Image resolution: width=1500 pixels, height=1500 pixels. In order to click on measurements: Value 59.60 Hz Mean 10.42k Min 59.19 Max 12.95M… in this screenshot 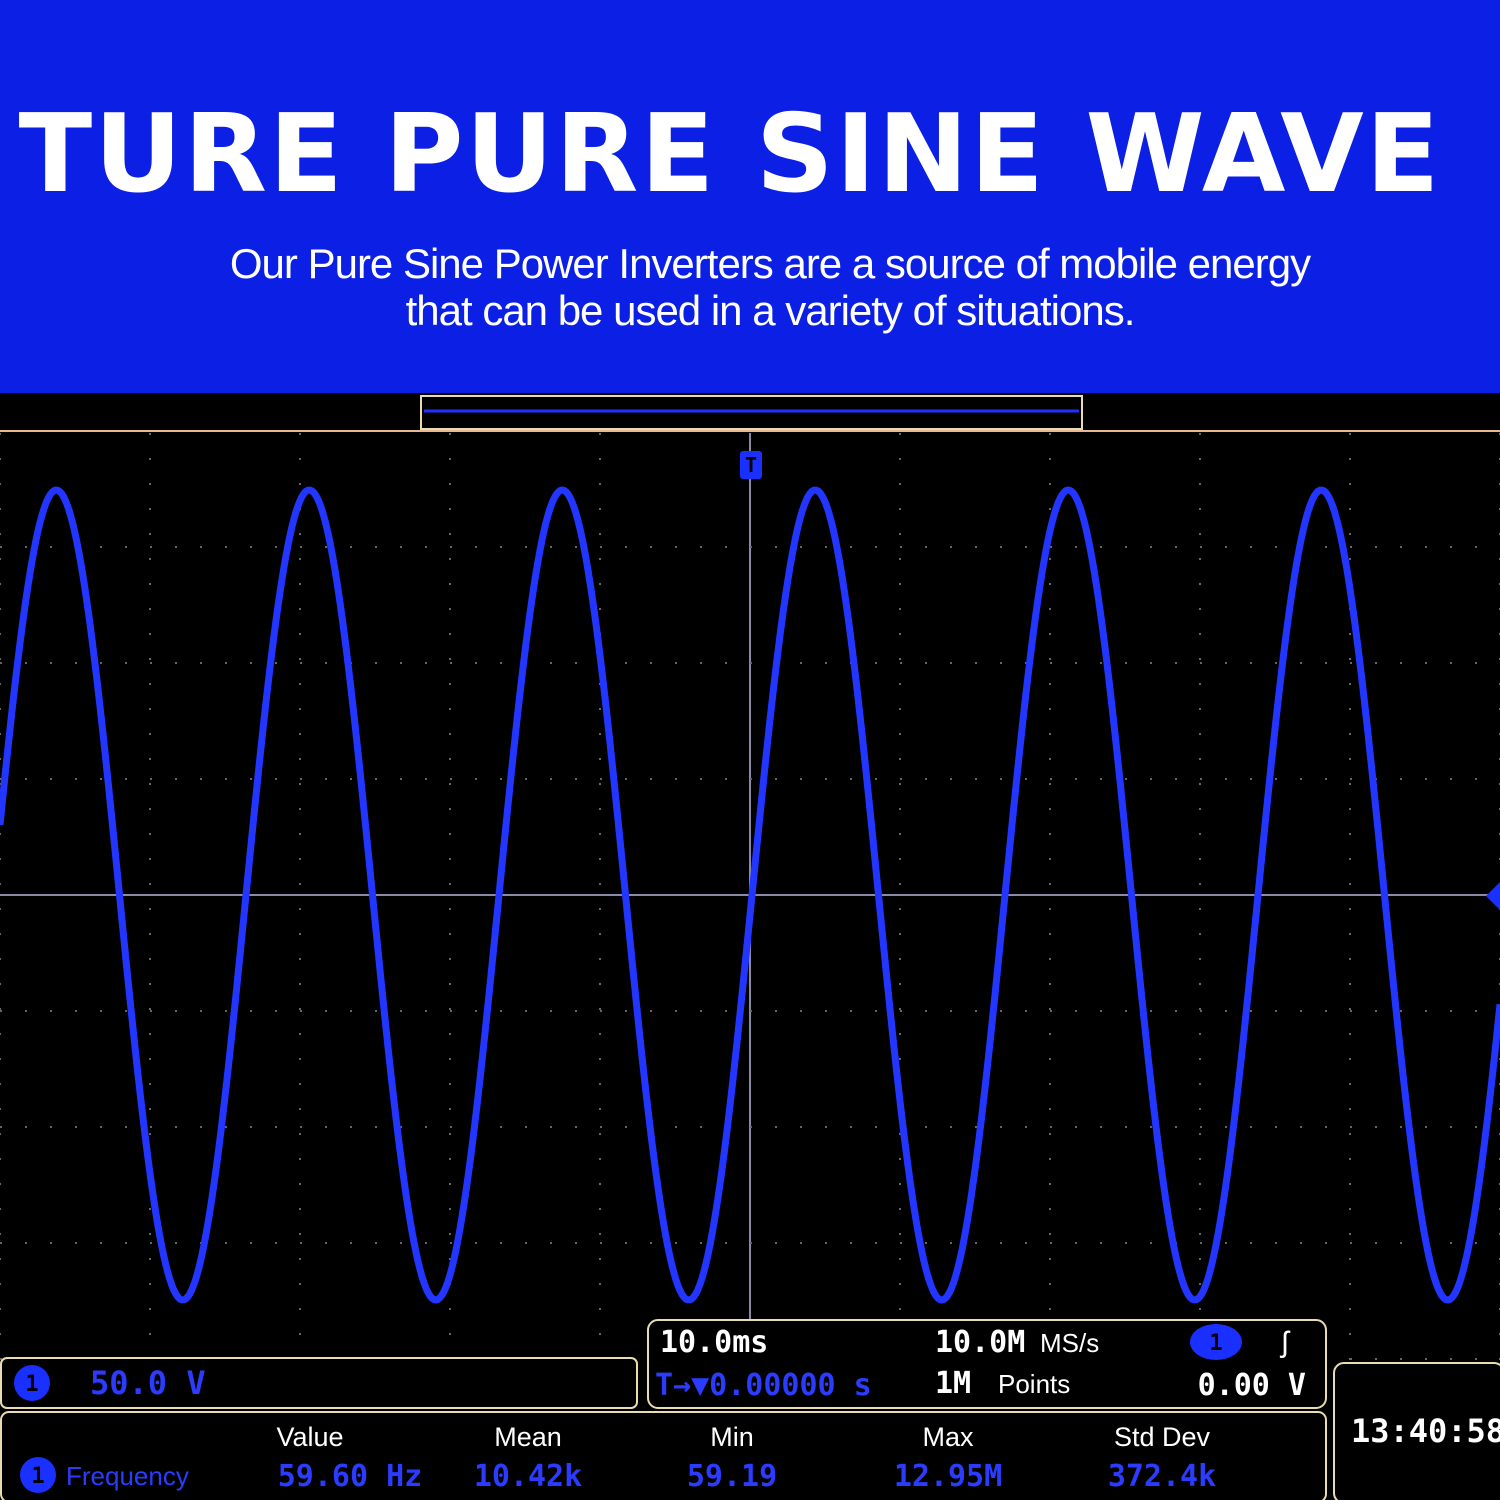, I will do `click(746, 1458)`.